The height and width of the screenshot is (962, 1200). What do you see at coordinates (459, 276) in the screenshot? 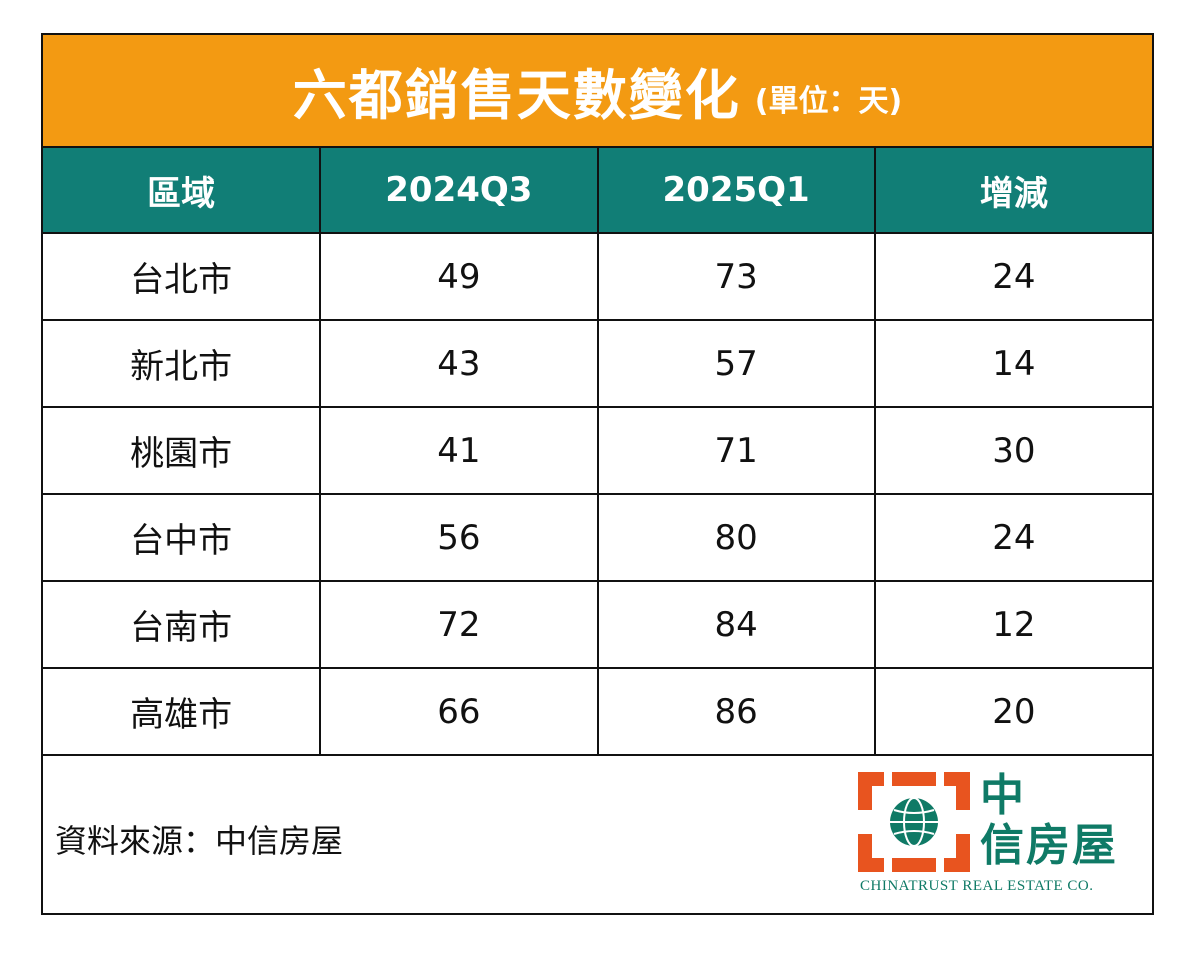
I see `cell-2024q3: 49` at bounding box center [459, 276].